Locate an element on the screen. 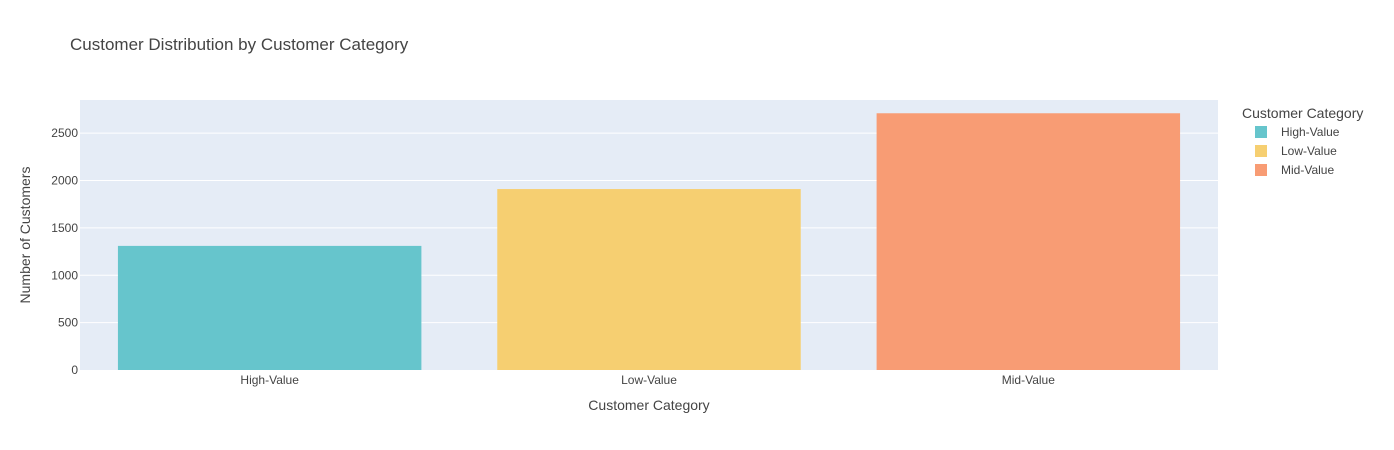  y-tick-label: 0 is located at coordinates (74, 370).